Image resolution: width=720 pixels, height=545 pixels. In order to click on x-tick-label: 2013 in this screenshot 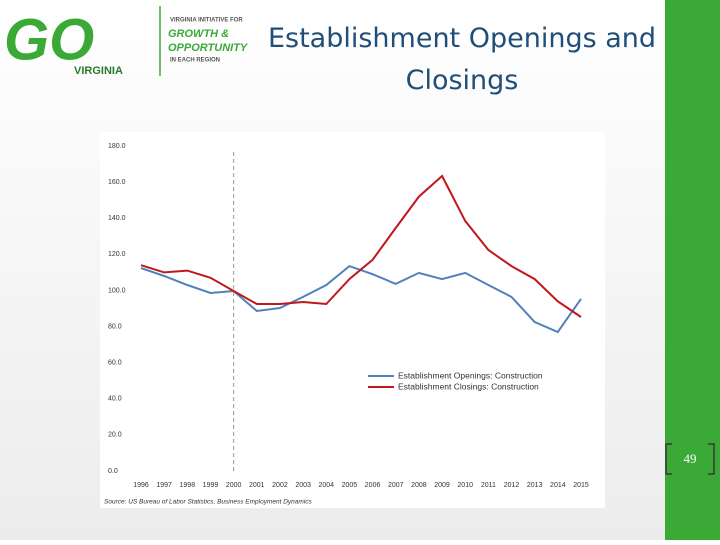, I will do `click(535, 485)`.